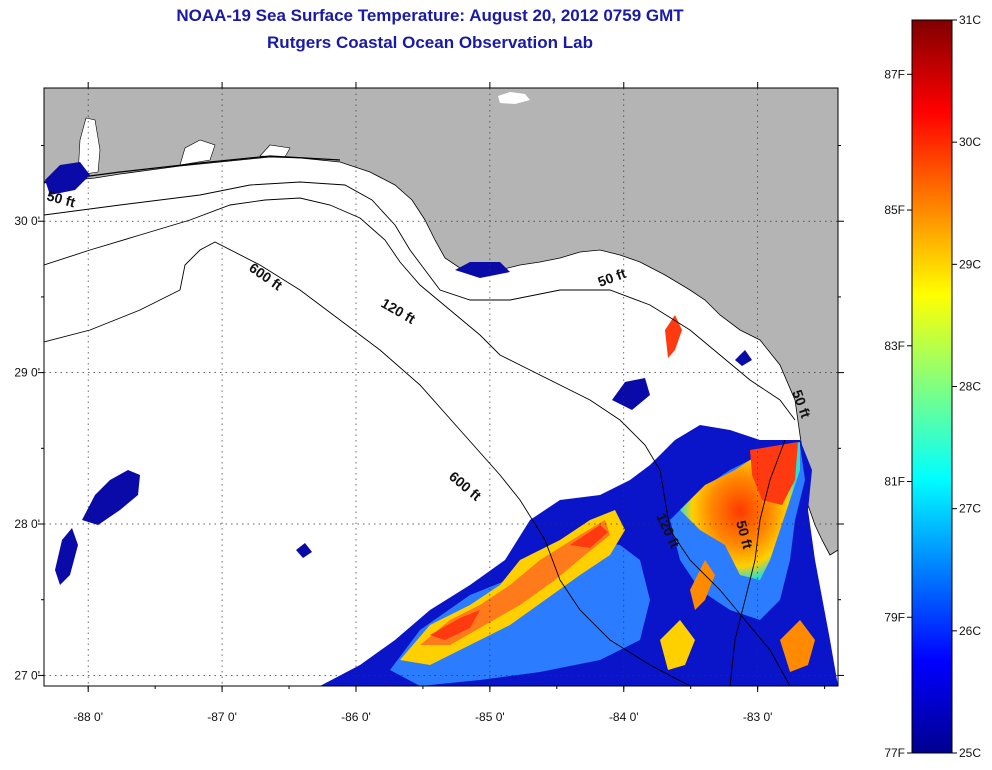 Image resolution: width=992 pixels, height=770 pixels. Describe the element at coordinates (894, 74) in the screenshot. I see `fahrenheit-label: 87F` at that location.